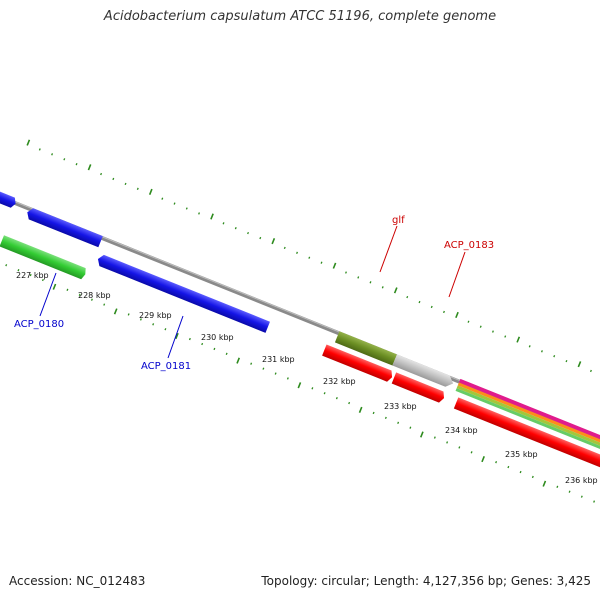 The width and height of the screenshot is (600, 600). What do you see at coordinates (9, 196) in the screenshot?
I see `gene-blue-left-forward` at bounding box center [9, 196].